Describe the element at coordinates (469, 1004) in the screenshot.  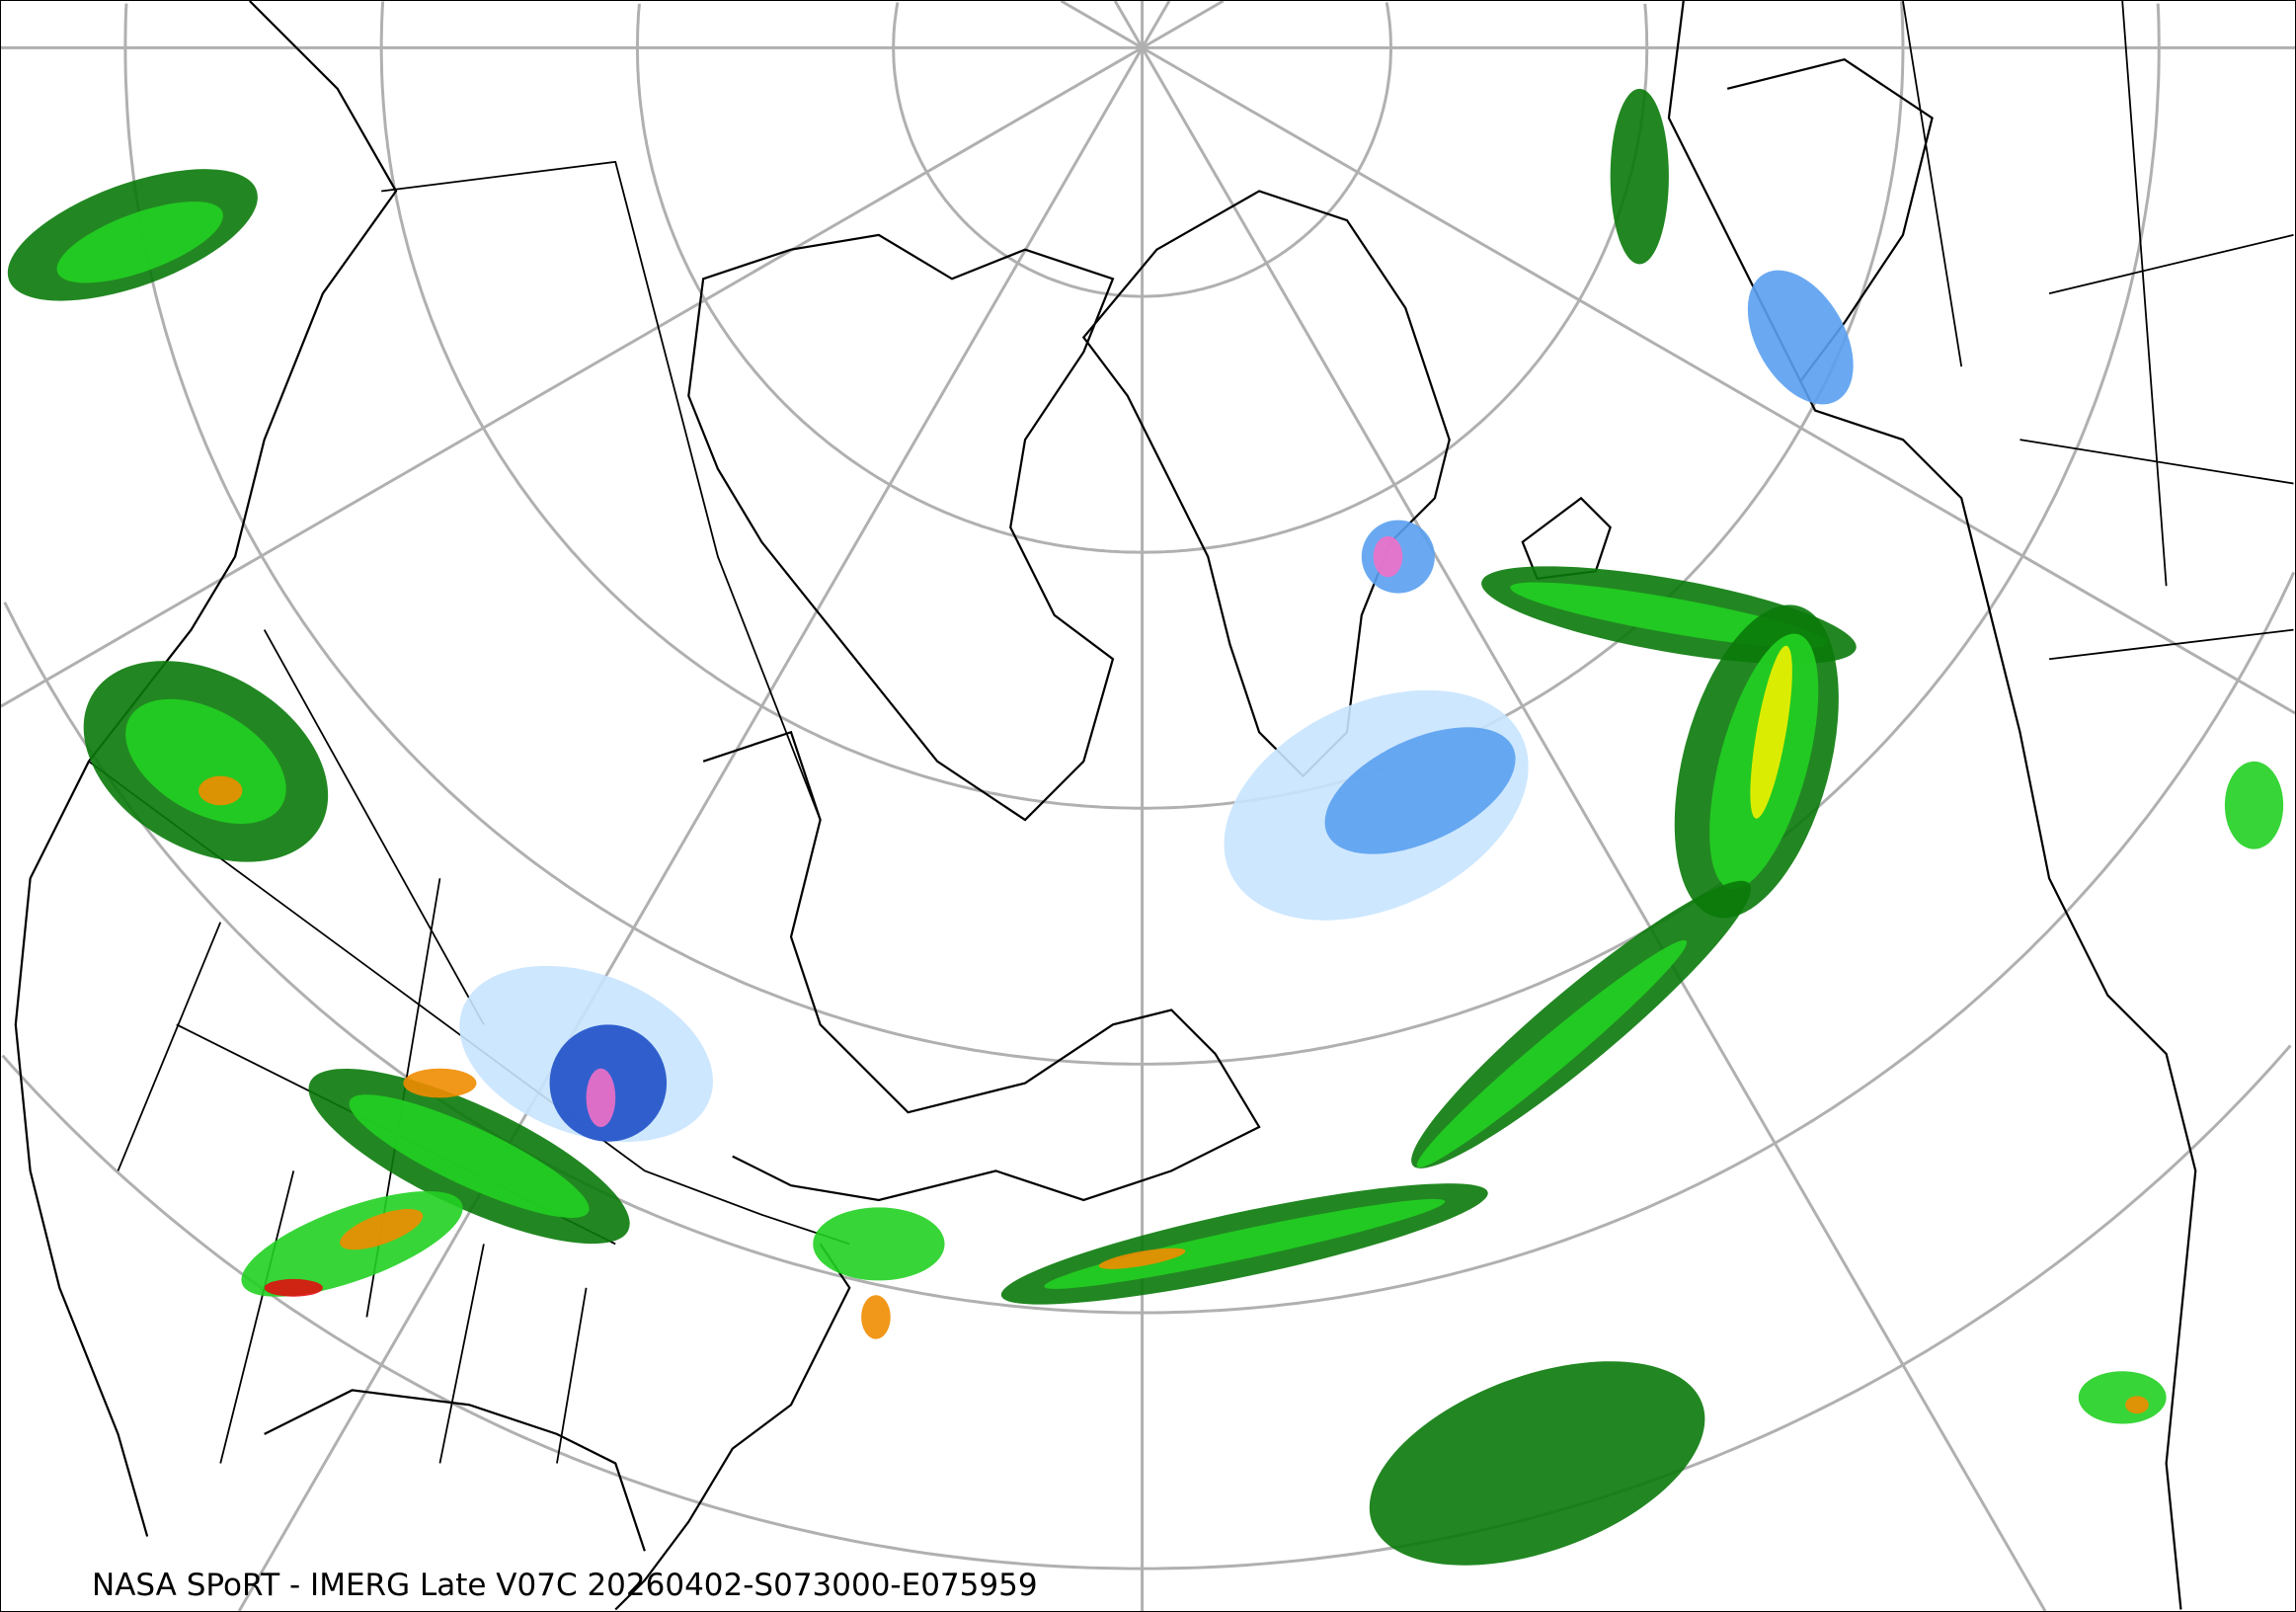
I see `border-lines` at that location.